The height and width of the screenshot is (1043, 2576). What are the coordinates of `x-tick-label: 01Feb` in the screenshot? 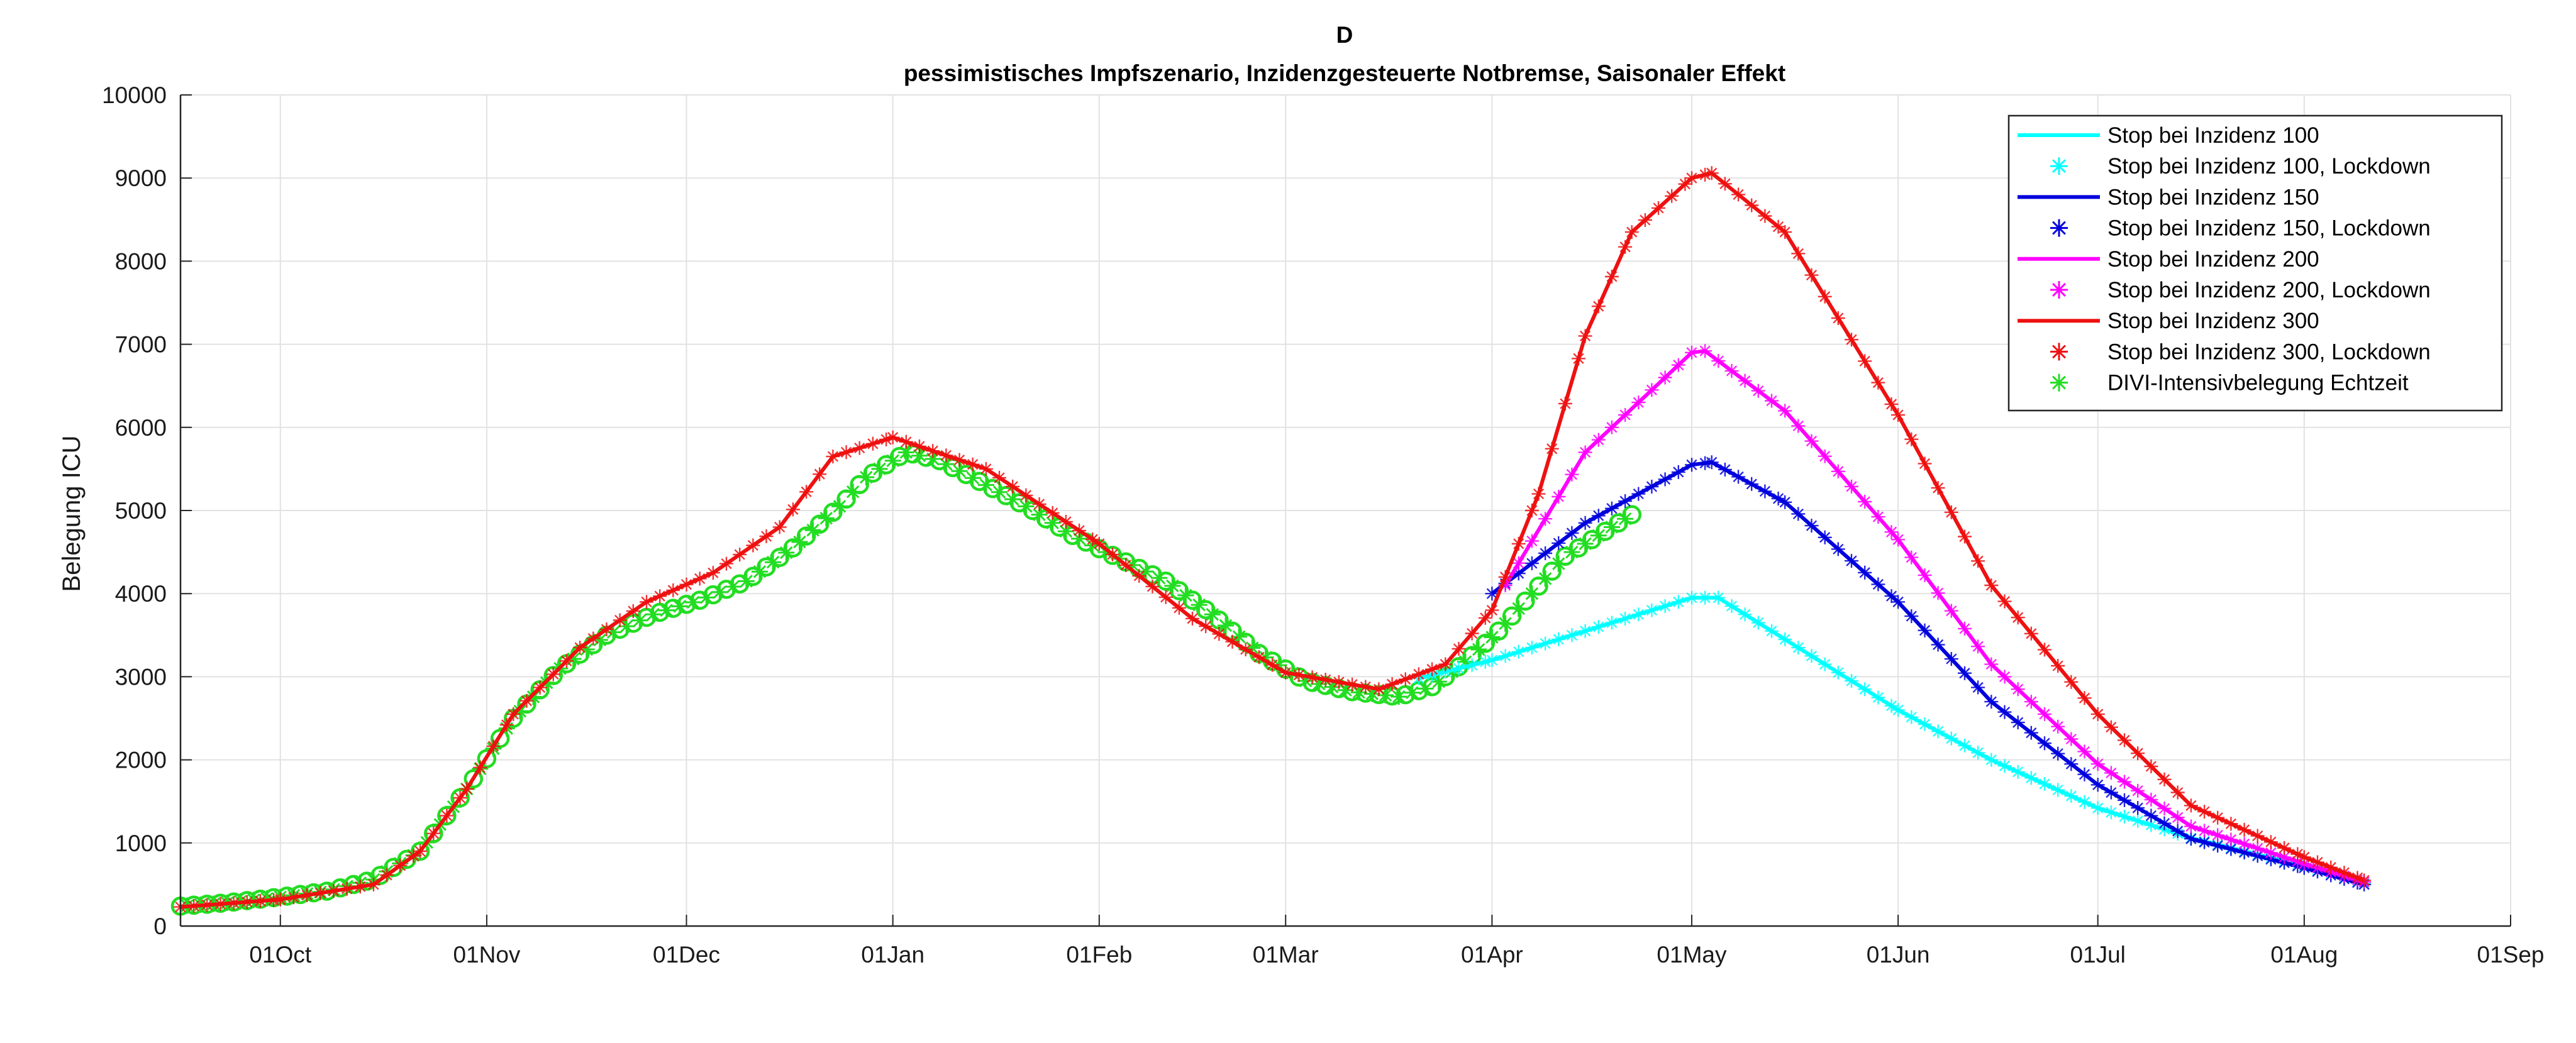 It's located at (1099, 955).